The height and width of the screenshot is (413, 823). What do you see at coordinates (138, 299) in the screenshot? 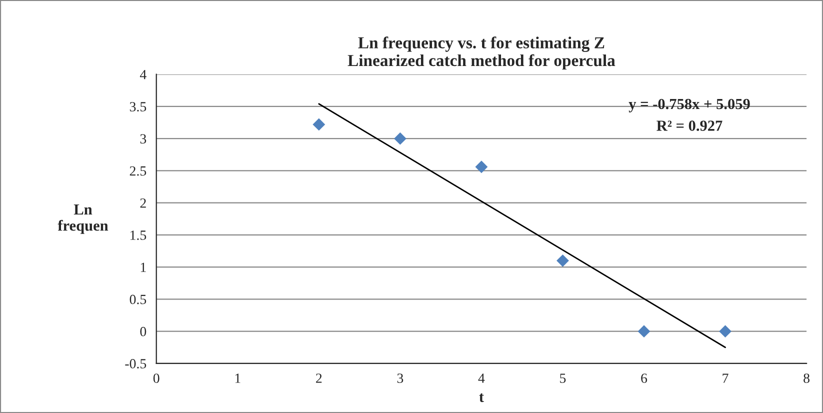
I see `y-tick-label: 0.5` at bounding box center [138, 299].